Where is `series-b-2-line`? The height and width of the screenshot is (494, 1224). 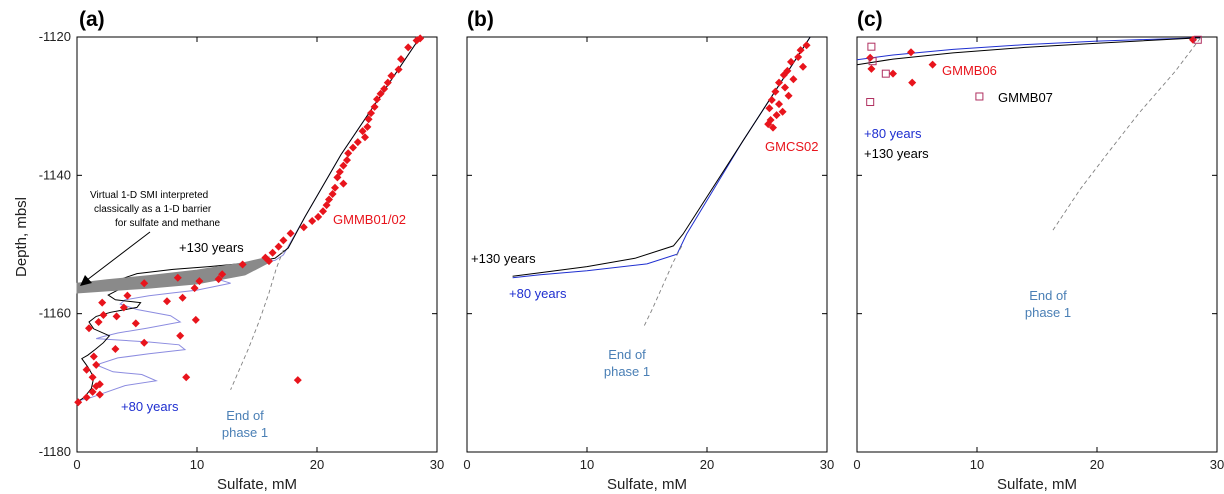 series-b-2-line is located at coordinates (661, 156).